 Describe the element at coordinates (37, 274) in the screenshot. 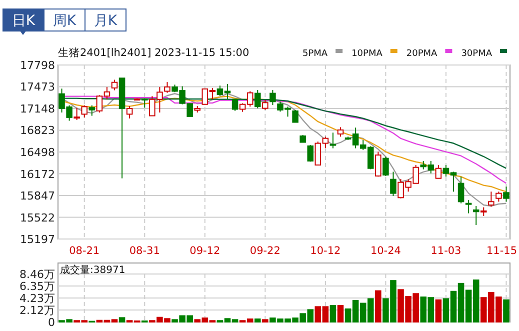

I see `y-tick-label: 8.46万` at that location.